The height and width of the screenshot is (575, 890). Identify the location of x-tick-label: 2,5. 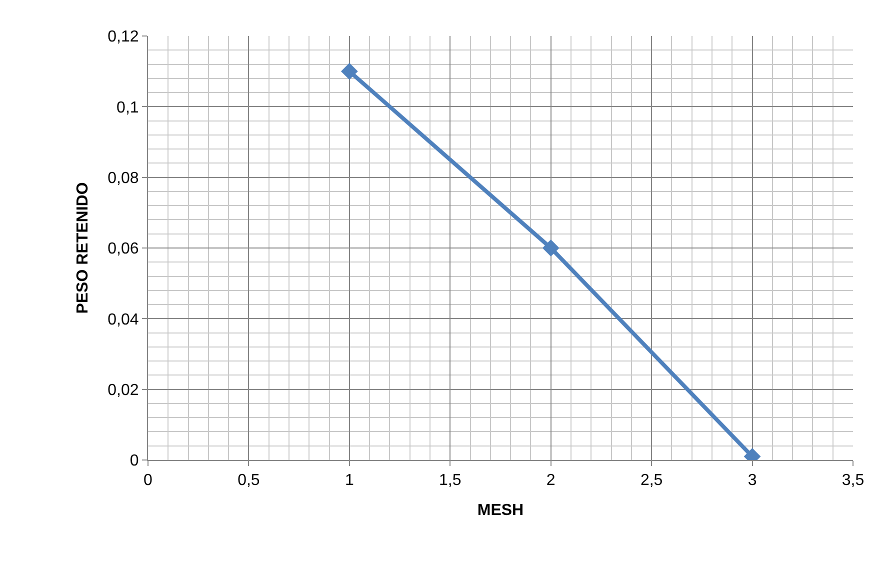
(651, 481).